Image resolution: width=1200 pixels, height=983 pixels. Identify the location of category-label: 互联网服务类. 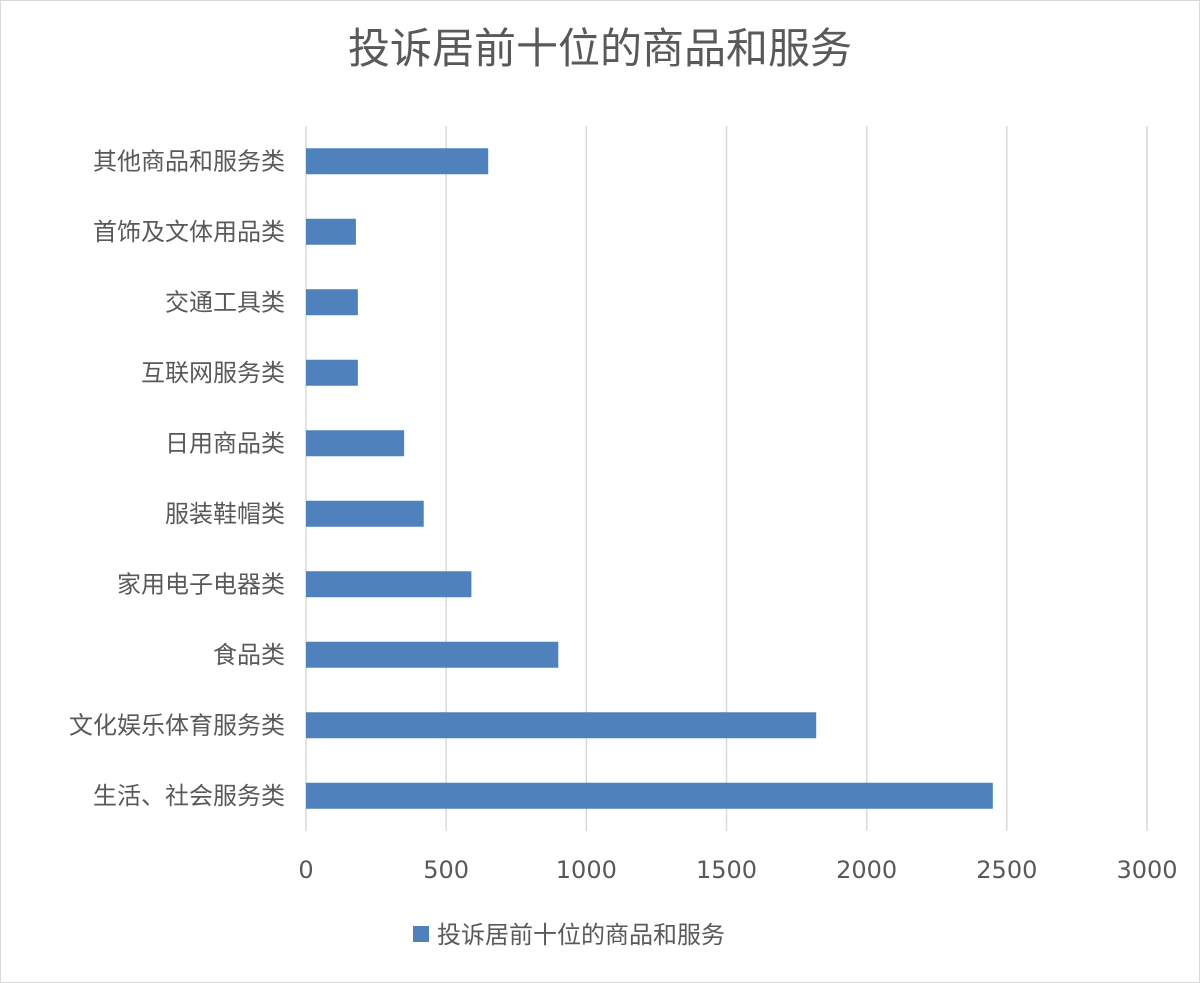
(213, 373).